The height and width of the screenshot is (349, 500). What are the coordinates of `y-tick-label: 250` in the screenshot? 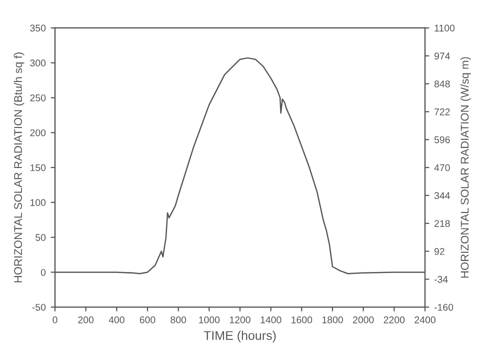 It's located at (38, 98).